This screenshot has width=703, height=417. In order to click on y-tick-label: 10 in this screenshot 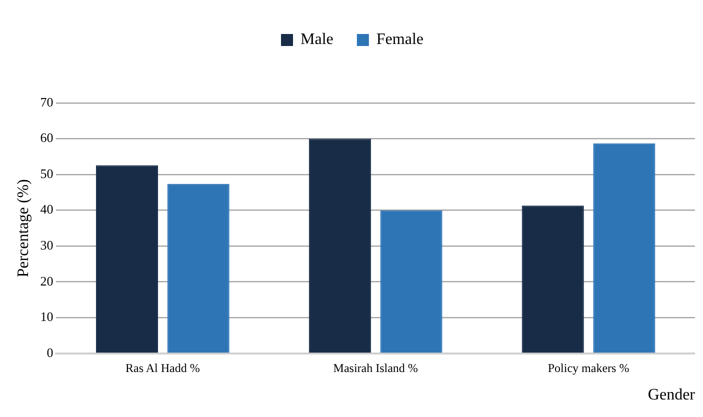, I will do `click(47, 316)`.